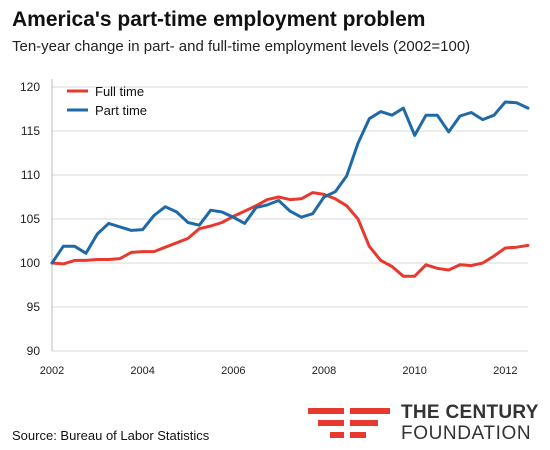  Describe the element at coordinates (30, 219) in the screenshot. I see `y-tick-label: 105` at that location.